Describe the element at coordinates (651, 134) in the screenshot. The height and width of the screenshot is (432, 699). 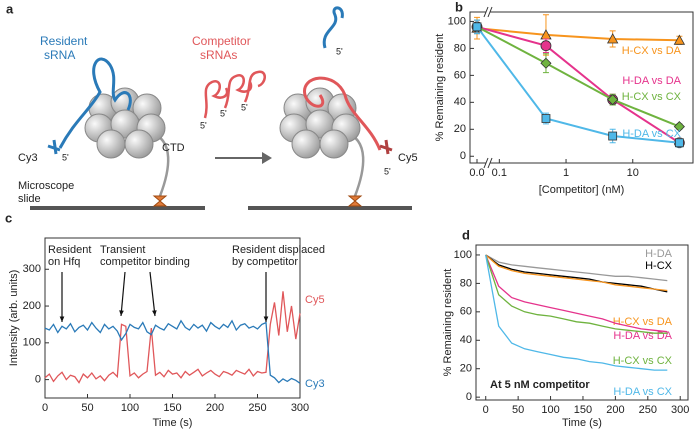
I see `series-label: H-DA vs CX` at that location.